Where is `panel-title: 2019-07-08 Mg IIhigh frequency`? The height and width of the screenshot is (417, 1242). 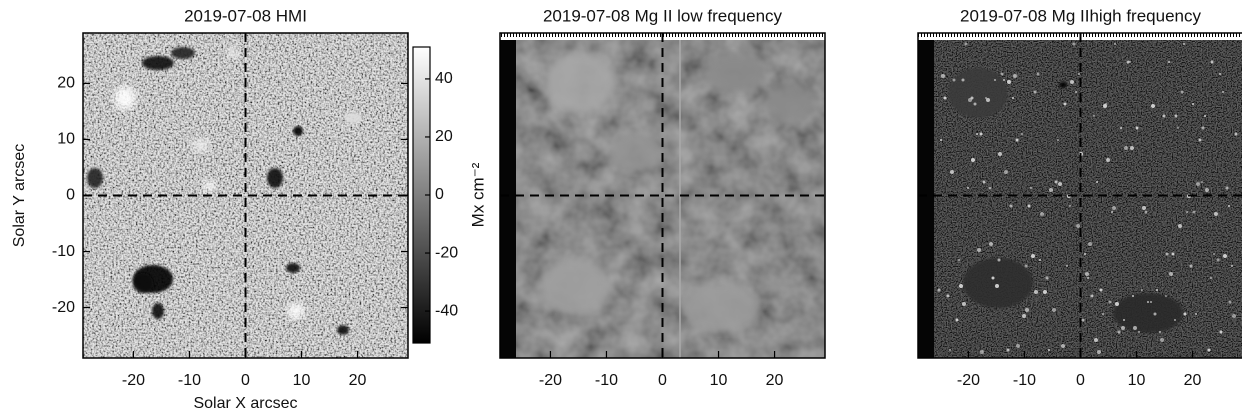
panel-title: 2019-07-08 Mg IIhigh frequency is located at coordinates (1080, 15).